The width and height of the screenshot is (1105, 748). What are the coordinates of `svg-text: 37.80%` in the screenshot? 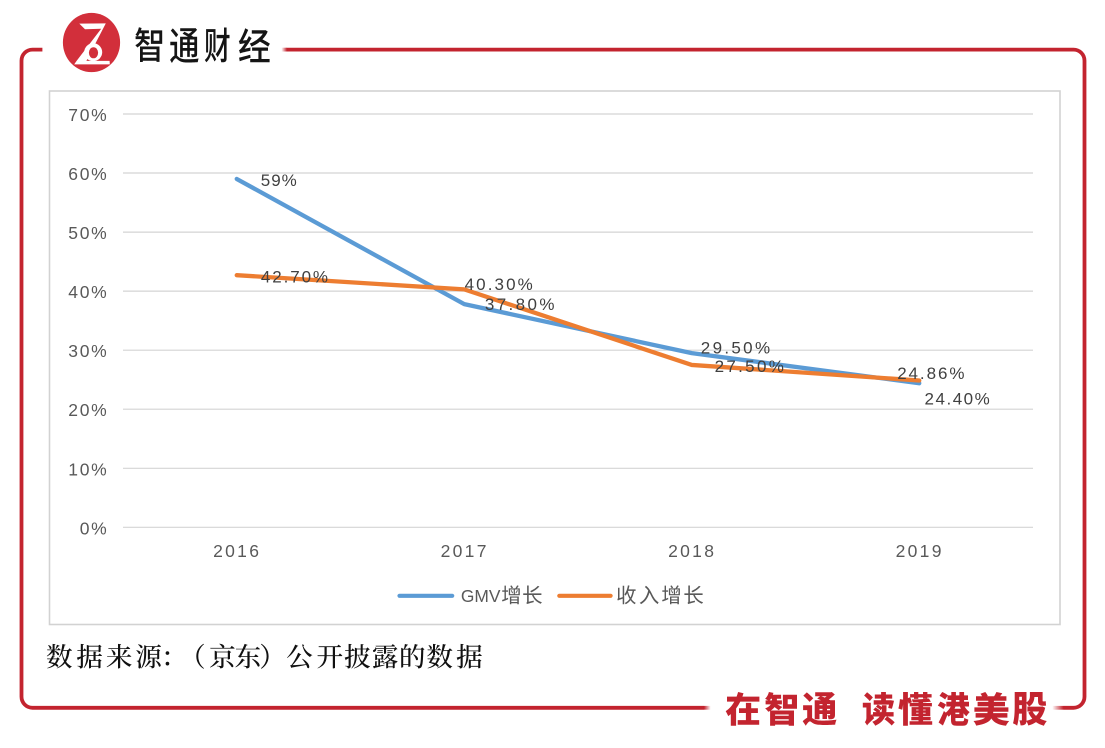 It's located at (521, 304).